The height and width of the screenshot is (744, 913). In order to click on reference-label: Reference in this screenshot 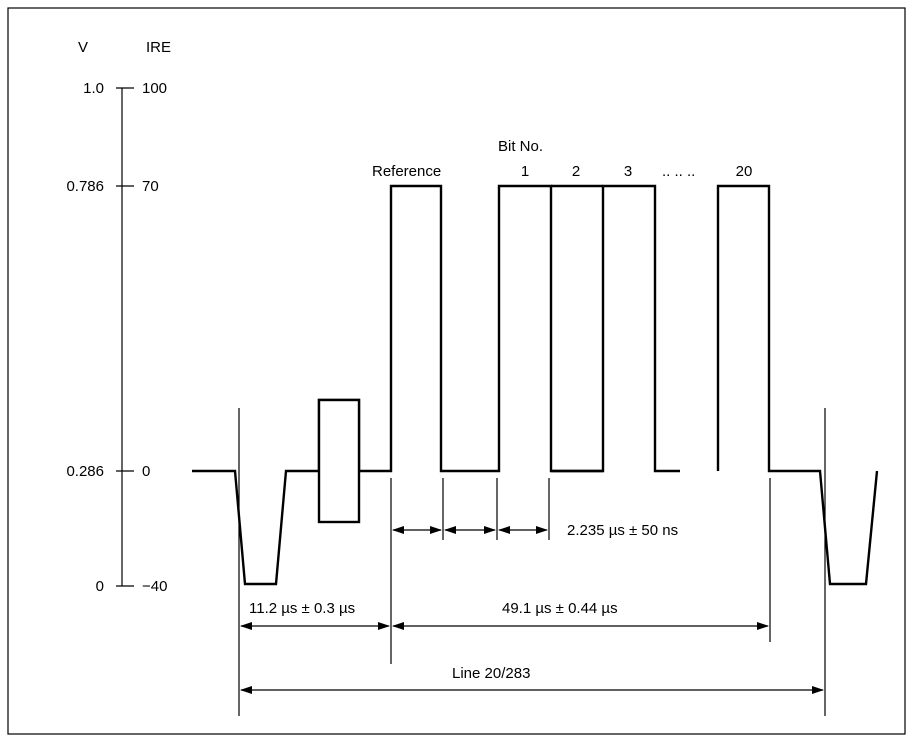, I will do `click(406, 171)`.